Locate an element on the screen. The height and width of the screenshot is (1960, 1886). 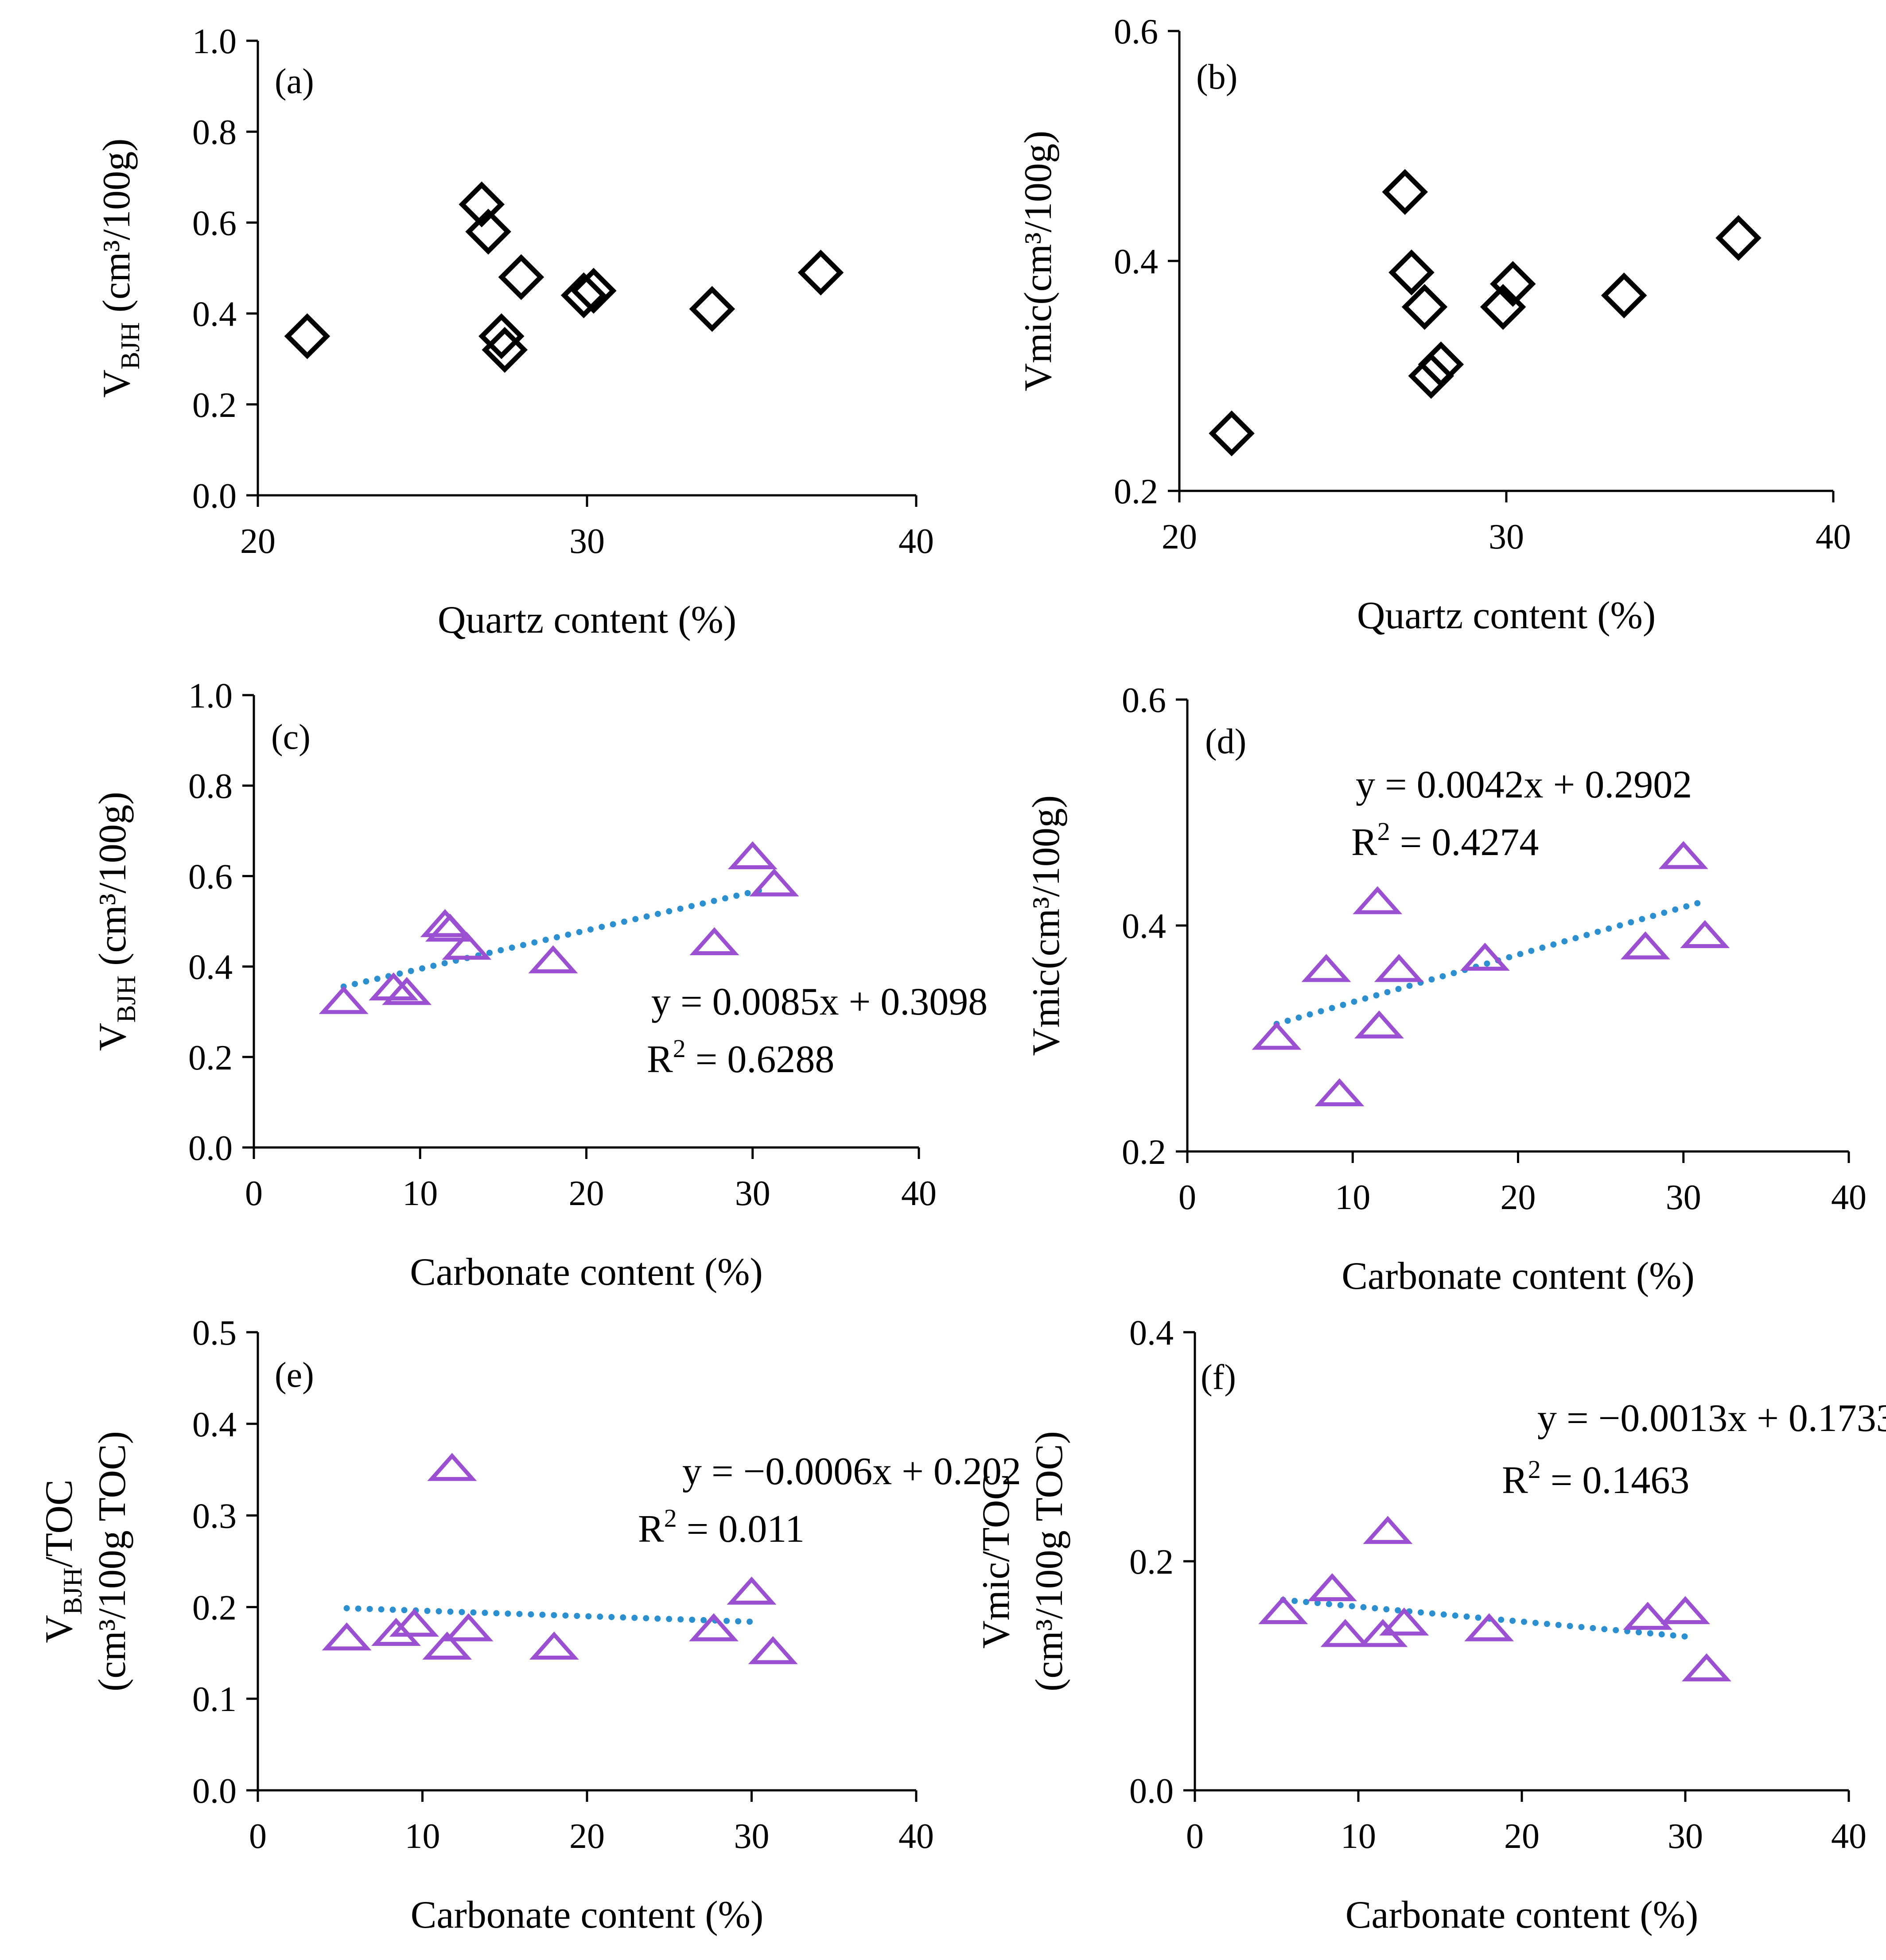
trend-equation: y = −0.0013x + 0.1733 is located at coordinates (1711, 1418).